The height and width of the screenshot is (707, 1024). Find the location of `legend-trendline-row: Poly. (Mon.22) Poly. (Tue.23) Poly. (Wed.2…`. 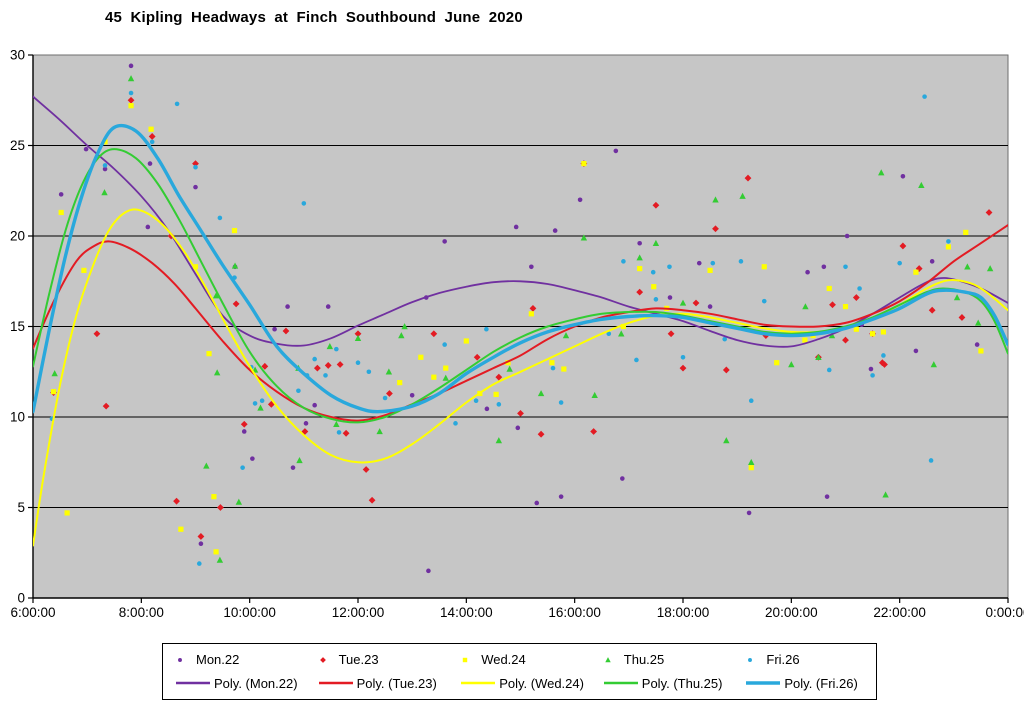

legend-trendline-row: Poly. (Mon.22) Poly. (Tue.23) Poly. (Wed.2… is located at coordinates (519, 683).